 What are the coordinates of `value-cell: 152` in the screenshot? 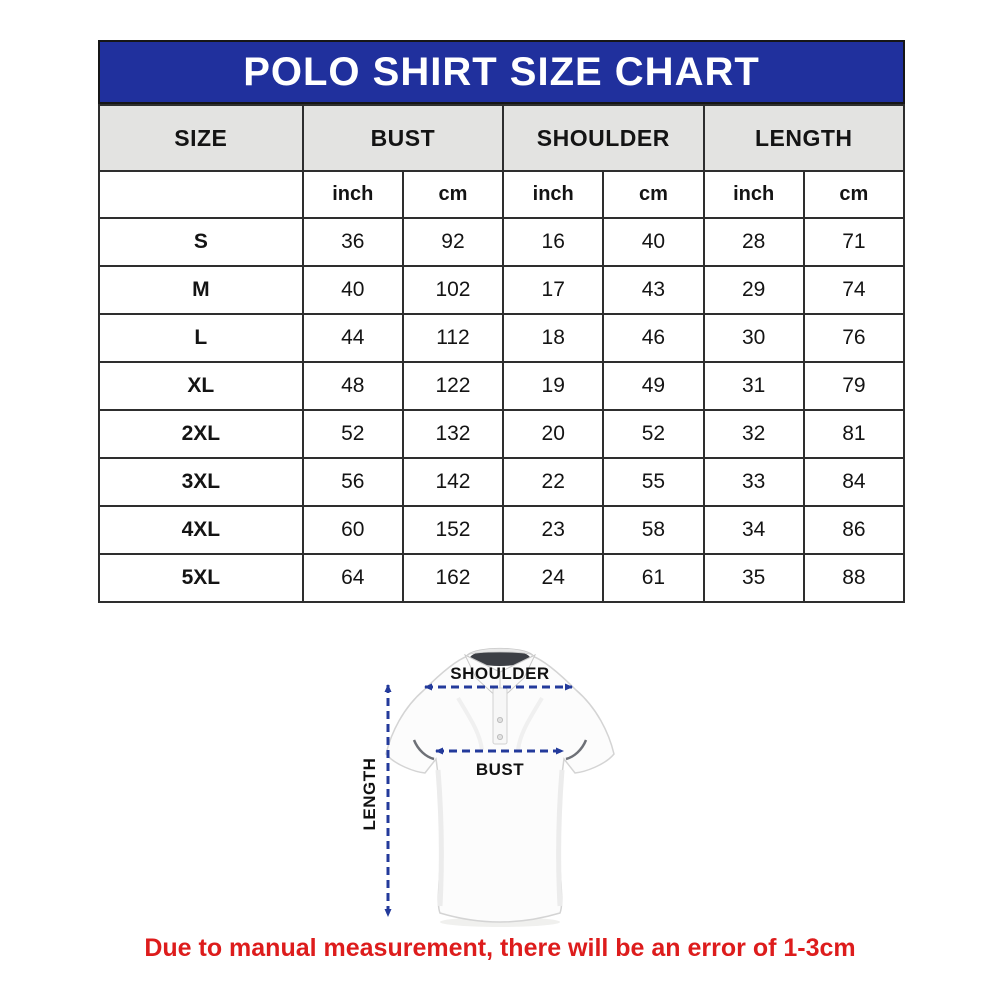 It's located at (453, 530).